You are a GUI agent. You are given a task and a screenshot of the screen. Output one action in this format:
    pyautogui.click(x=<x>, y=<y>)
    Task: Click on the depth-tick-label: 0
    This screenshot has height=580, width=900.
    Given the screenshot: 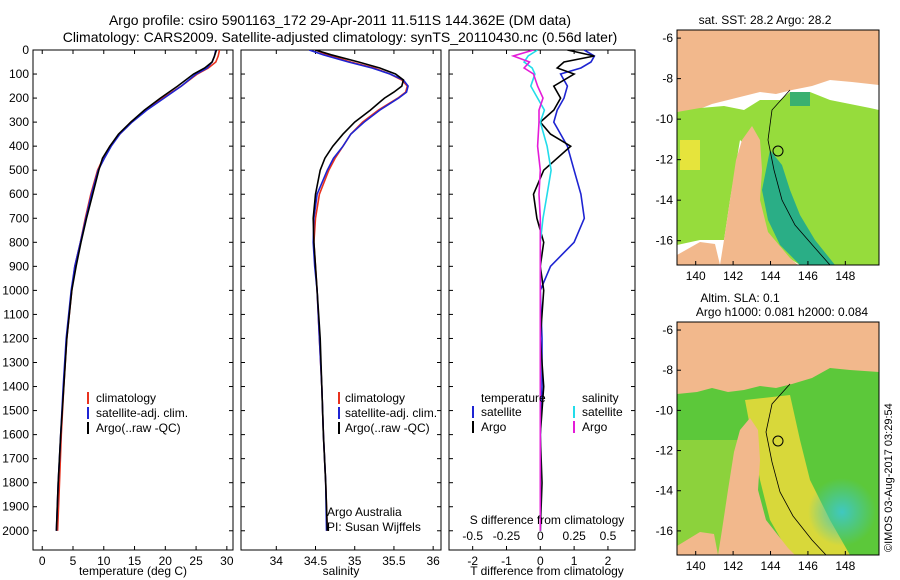 What is the action you would take?
    pyautogui.click(x=25, y=50)
    